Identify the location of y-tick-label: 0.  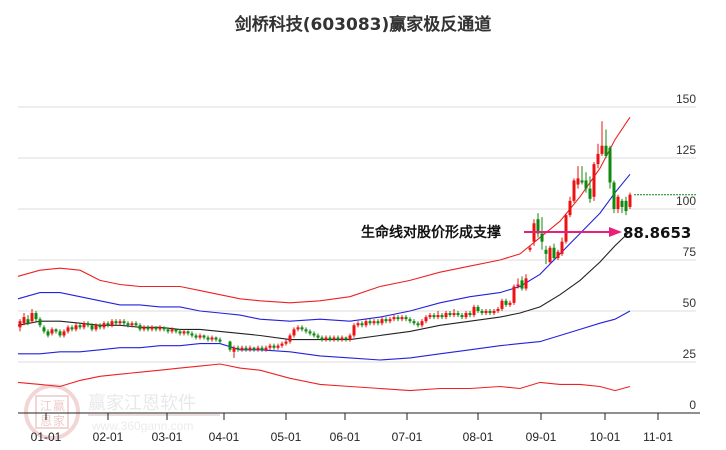
(692, 405).